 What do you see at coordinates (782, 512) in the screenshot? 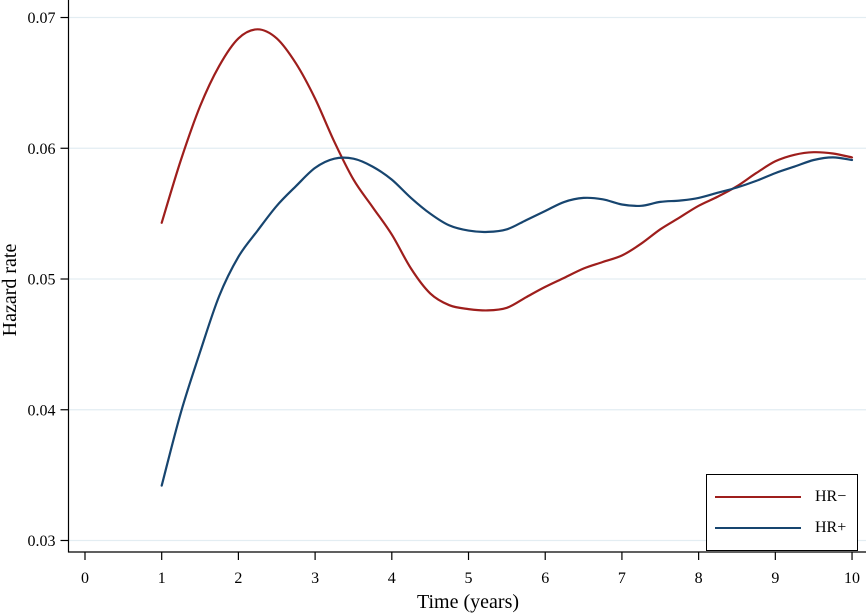
I see `legend: HR− HR+` at bounding box center [782, 512].